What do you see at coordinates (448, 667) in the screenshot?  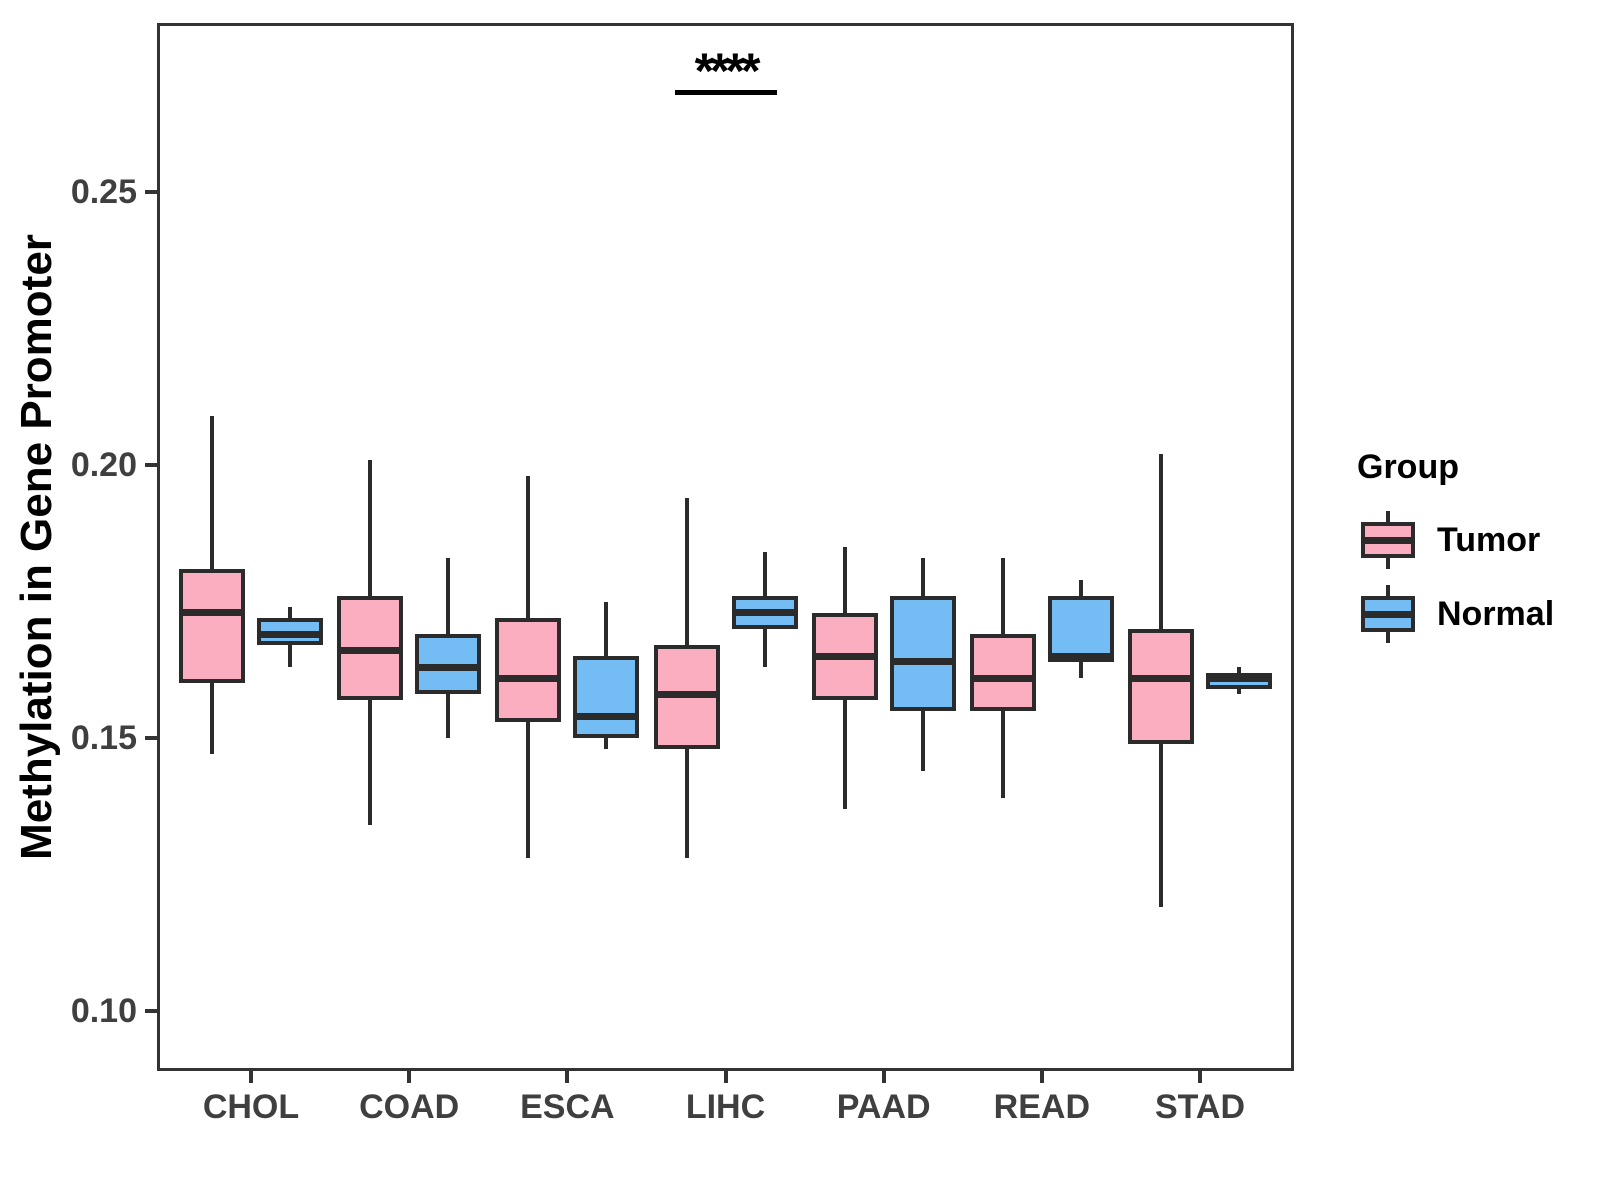 I see `median-normal-COAD` at bounding box center [448, 667].